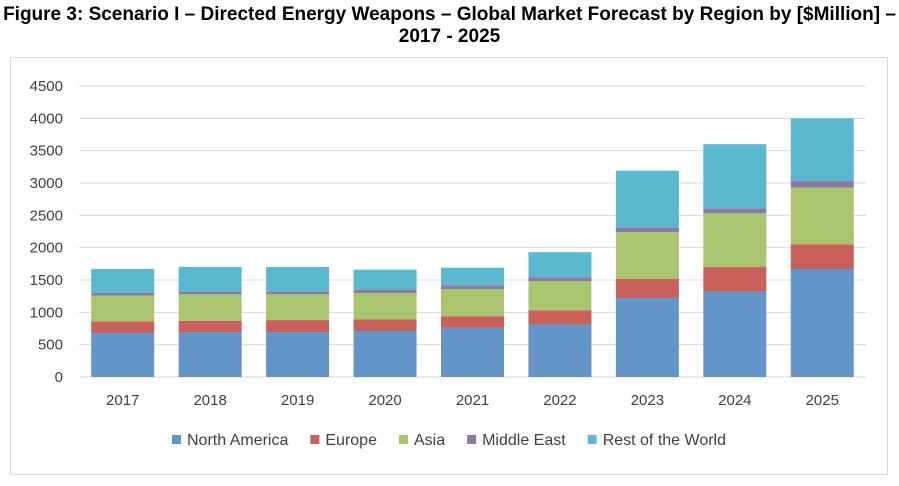 The height and width of the screenshot is (486, 899). I want to click on legend-item: Rest of the World, so click(656, 440).